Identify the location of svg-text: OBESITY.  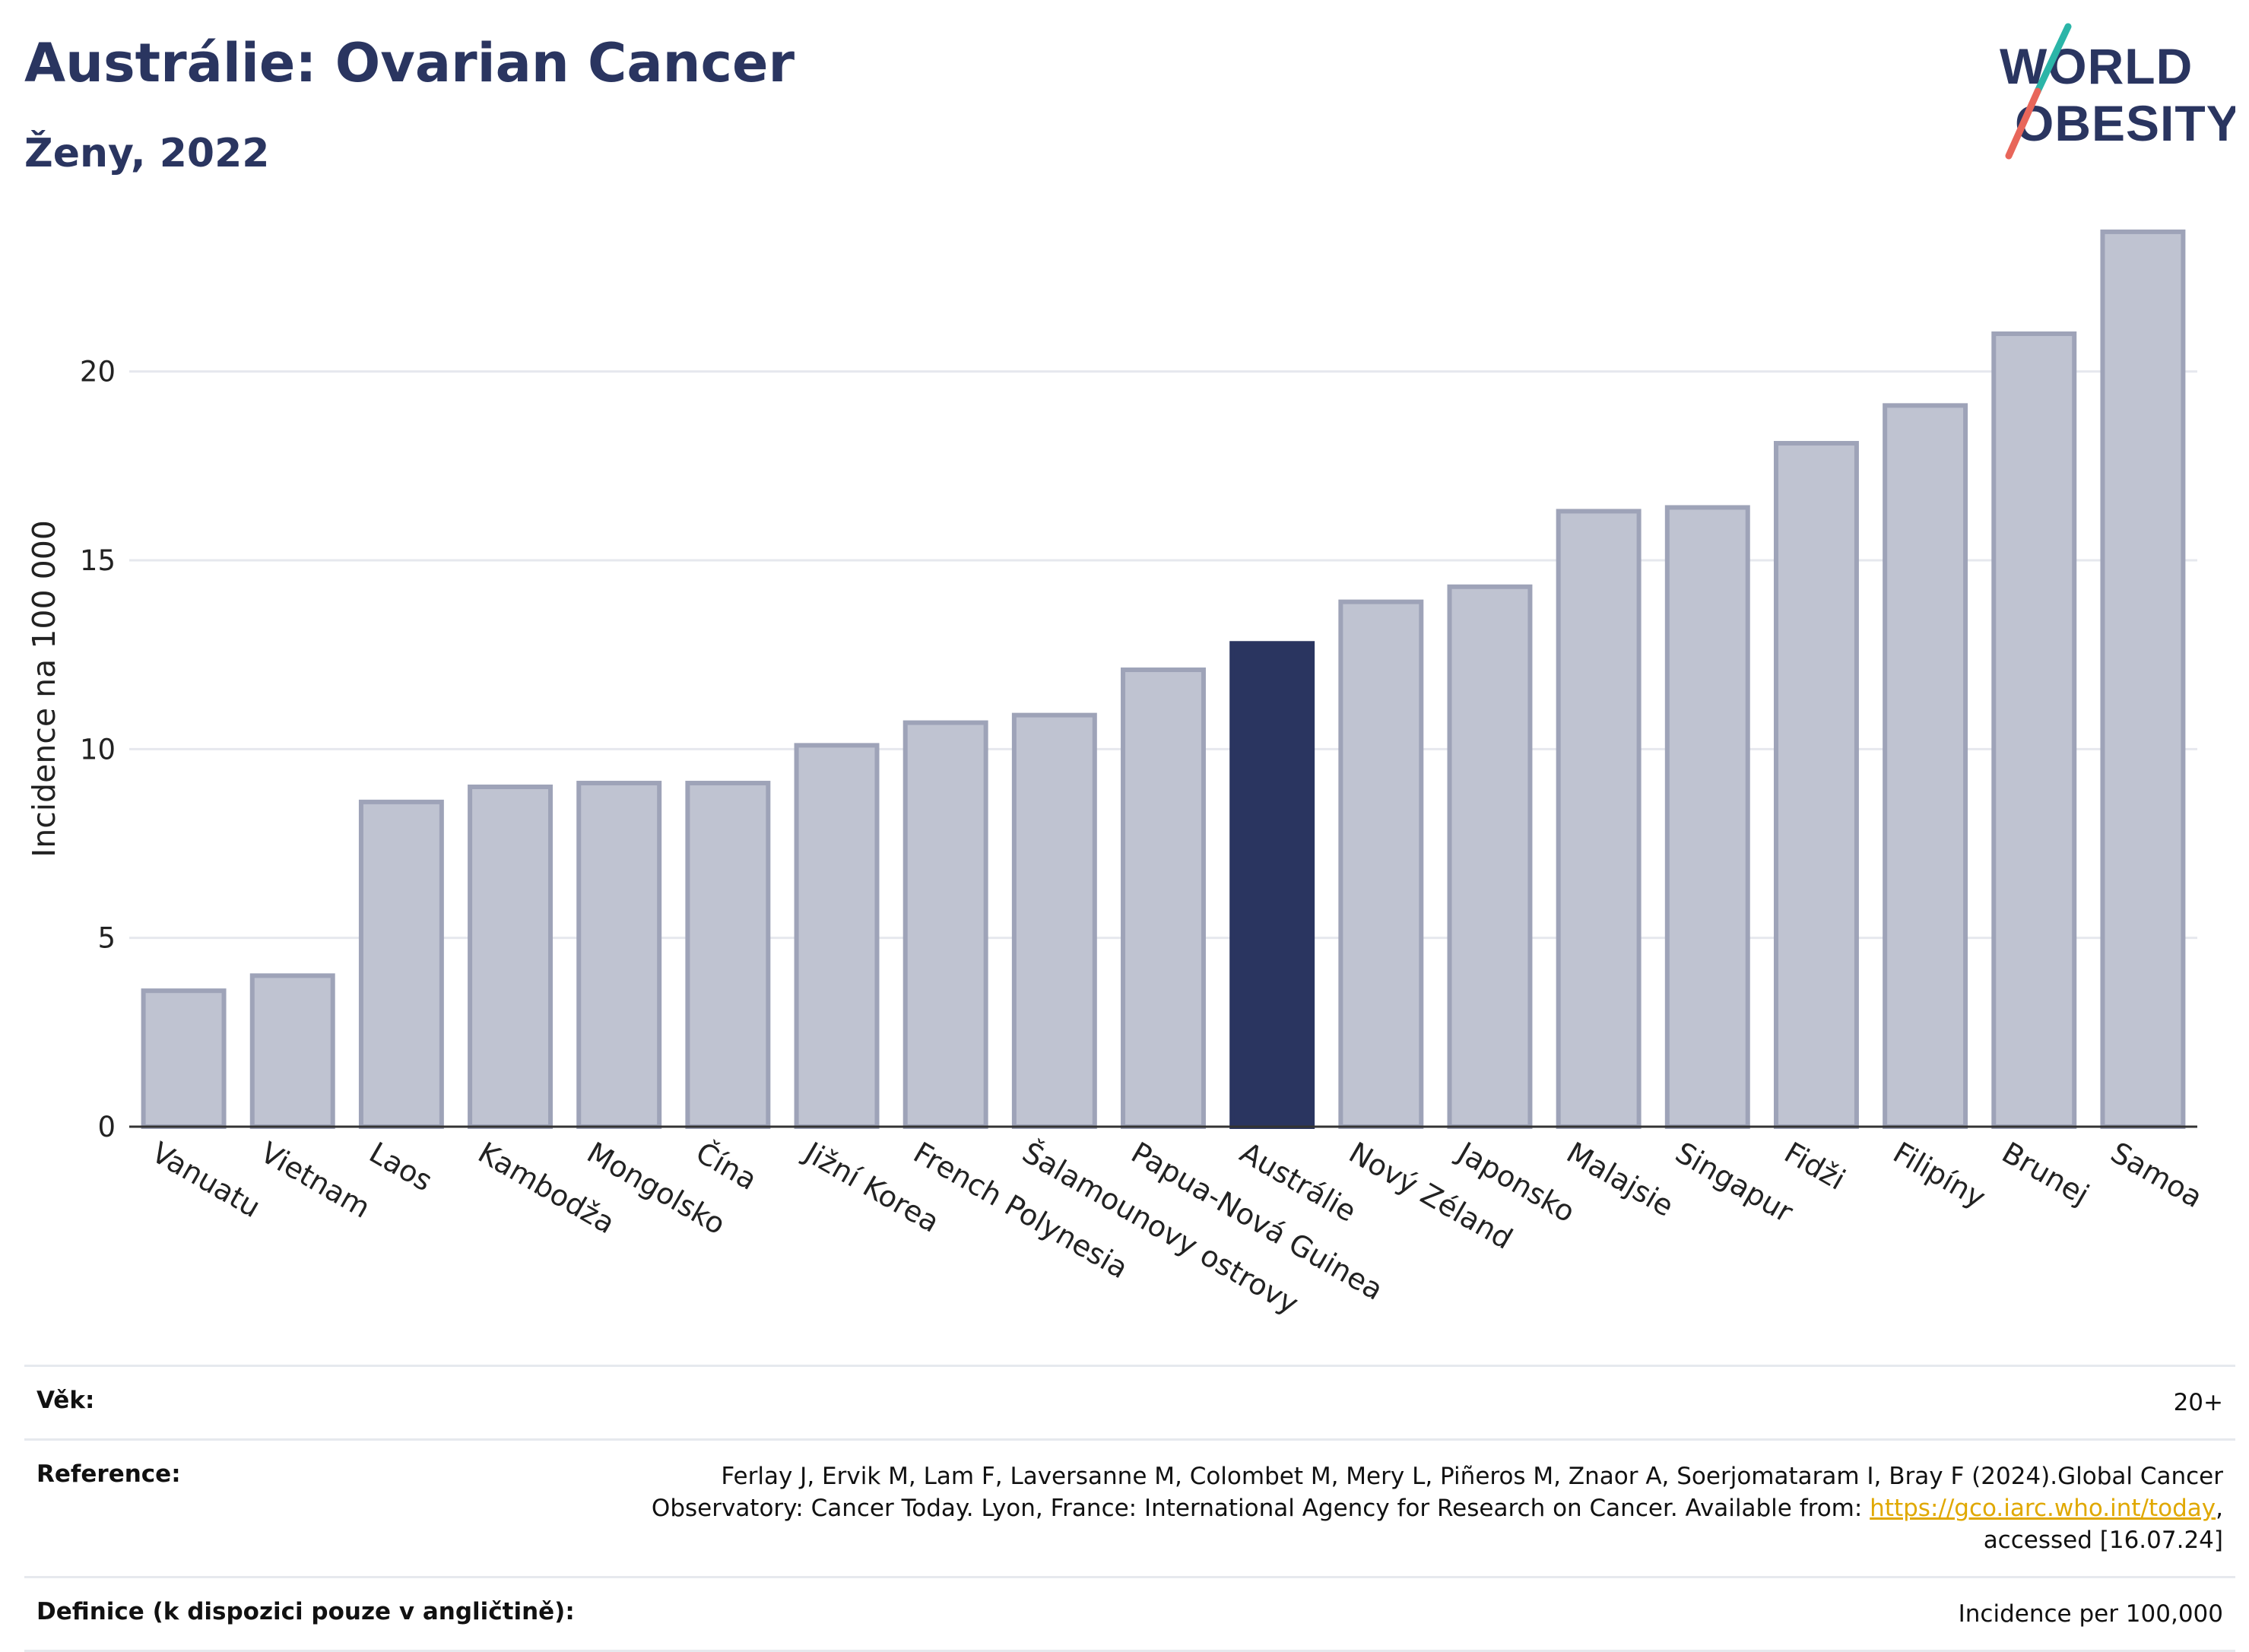
(2125, 123).